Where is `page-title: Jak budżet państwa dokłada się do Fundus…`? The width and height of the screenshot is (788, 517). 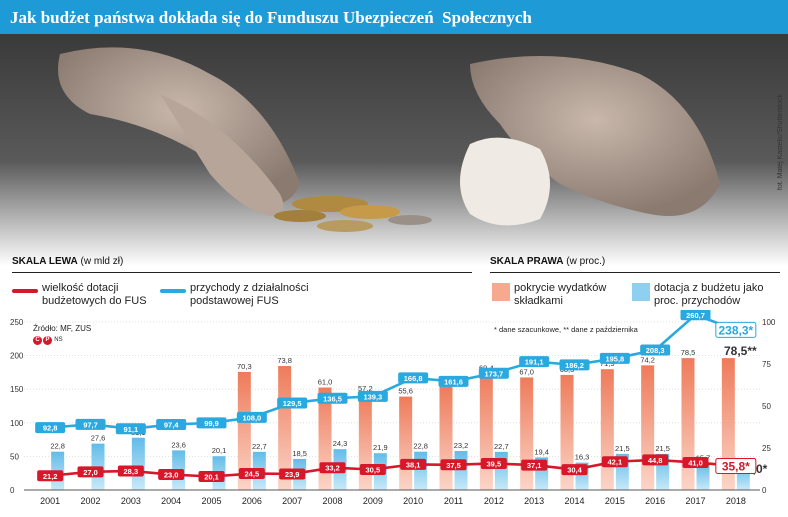 page-title: Jak budżet państwa dokłada się do Fundus… is located at coordinates (271, 17).